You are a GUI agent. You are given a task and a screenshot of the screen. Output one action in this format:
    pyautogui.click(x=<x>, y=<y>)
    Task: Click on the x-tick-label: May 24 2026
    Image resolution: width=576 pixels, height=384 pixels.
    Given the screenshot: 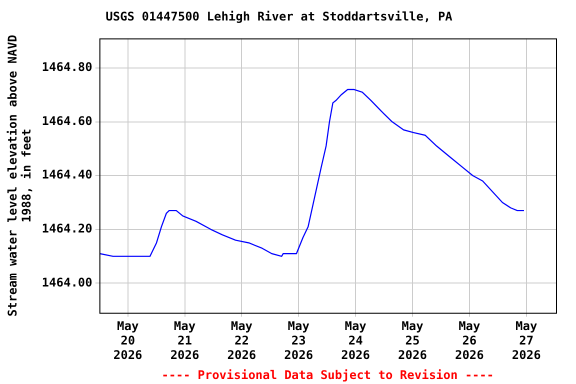 What is the action you would take?
    pyautogui.click(x=355, y=340)
    